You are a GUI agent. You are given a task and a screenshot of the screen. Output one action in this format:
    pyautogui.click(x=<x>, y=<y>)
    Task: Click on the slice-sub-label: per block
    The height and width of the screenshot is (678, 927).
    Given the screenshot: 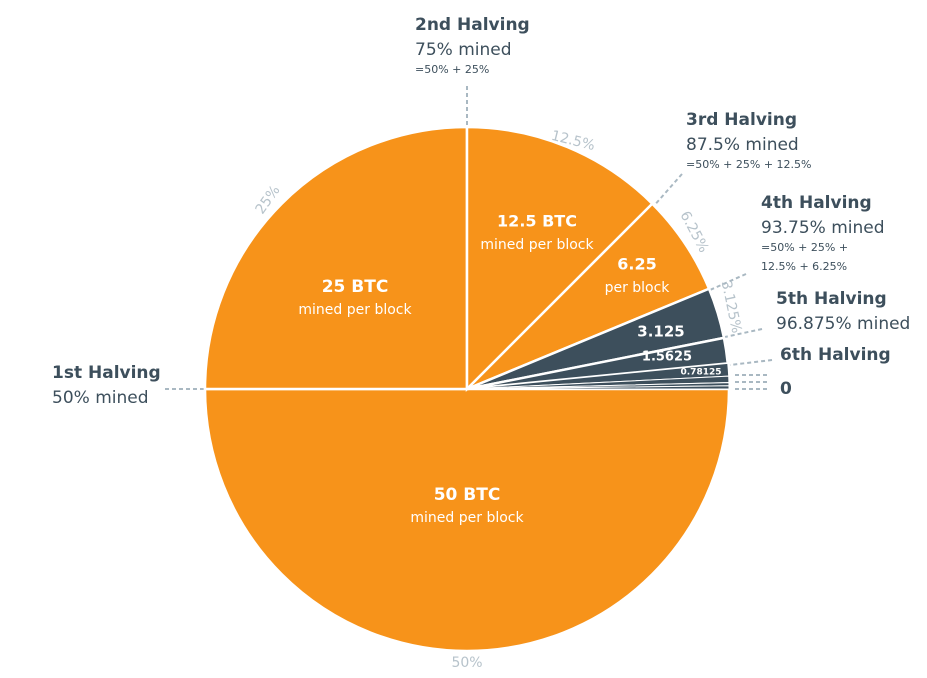 What is the action you would take?
    pyautogui.click(x=638, y=288)
    